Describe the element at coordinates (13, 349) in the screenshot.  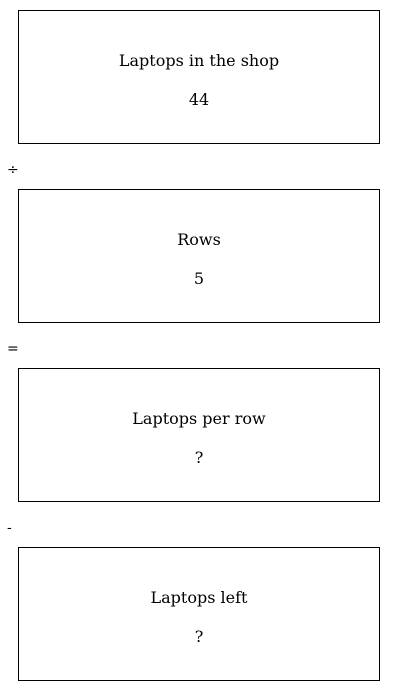
I see `operator-equals: =` at that location.